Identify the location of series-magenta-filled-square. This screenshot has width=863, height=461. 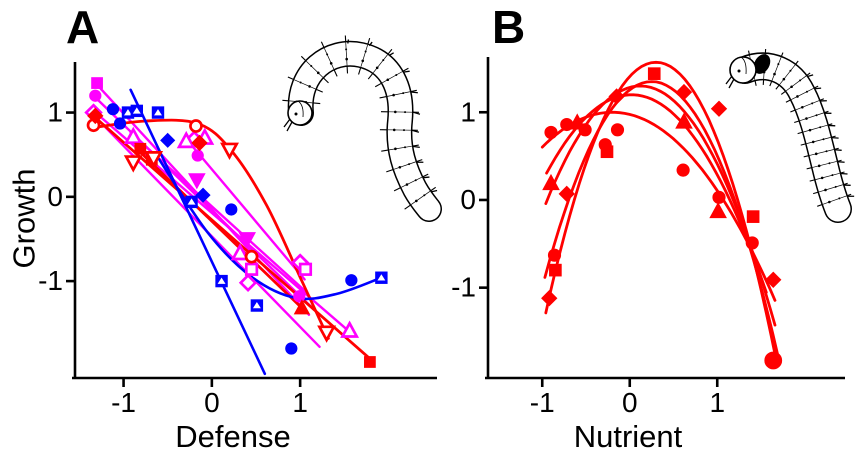
(97, 83).